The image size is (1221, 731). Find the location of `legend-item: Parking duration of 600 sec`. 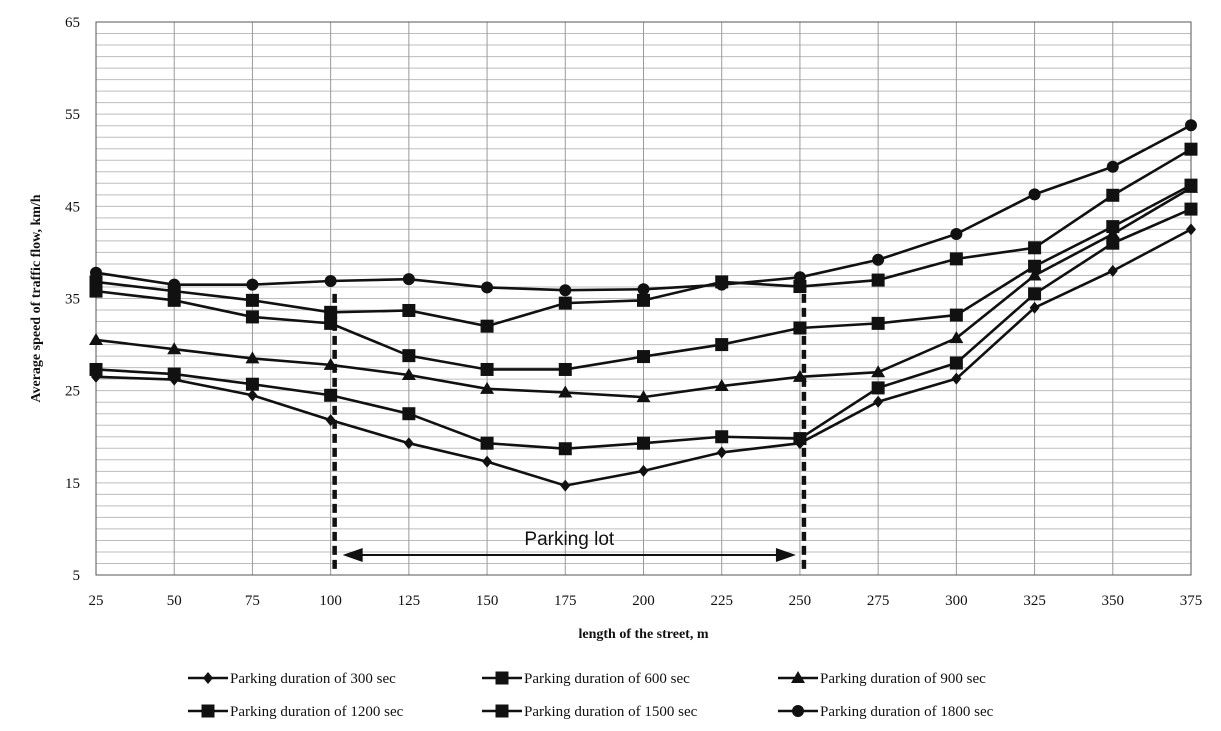

legend-item: Parking duration of 600 sec is located at coordinates (586, 679).